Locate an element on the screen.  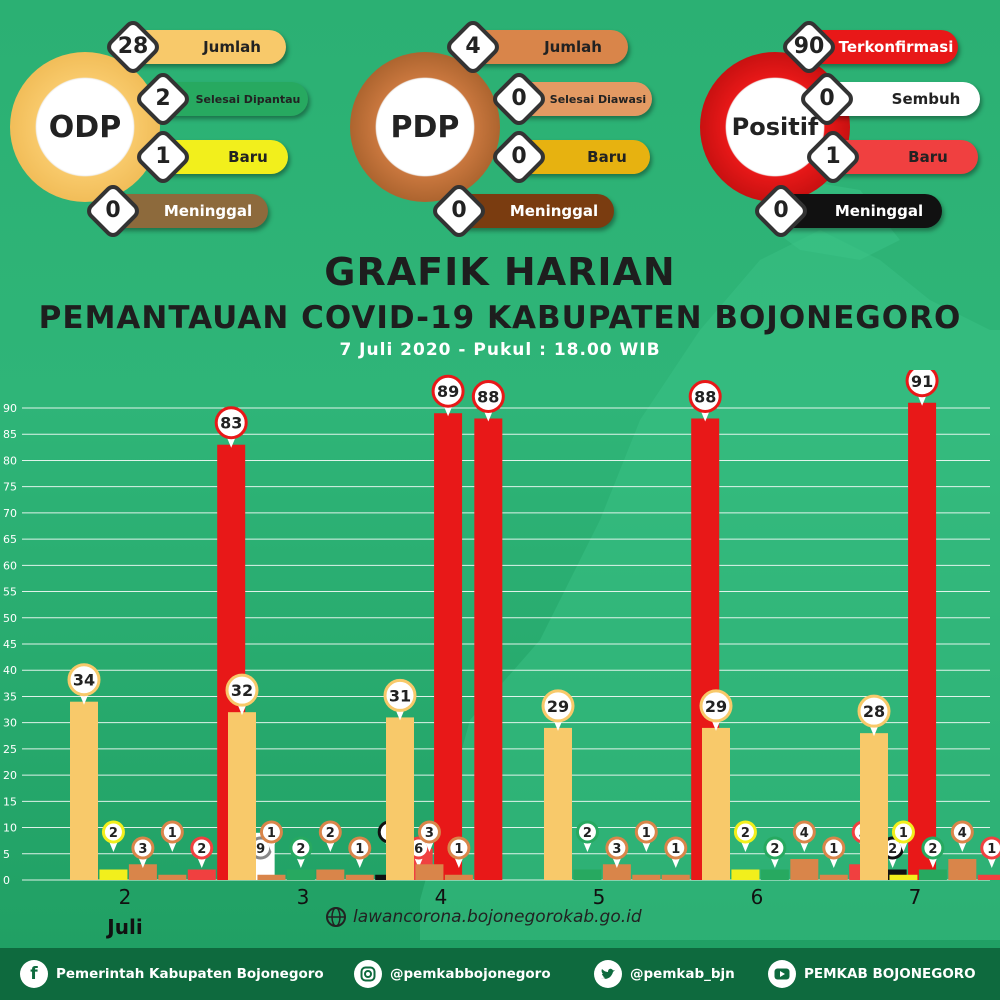
y-tick-label: 10 is located at coordinates (10, 828).